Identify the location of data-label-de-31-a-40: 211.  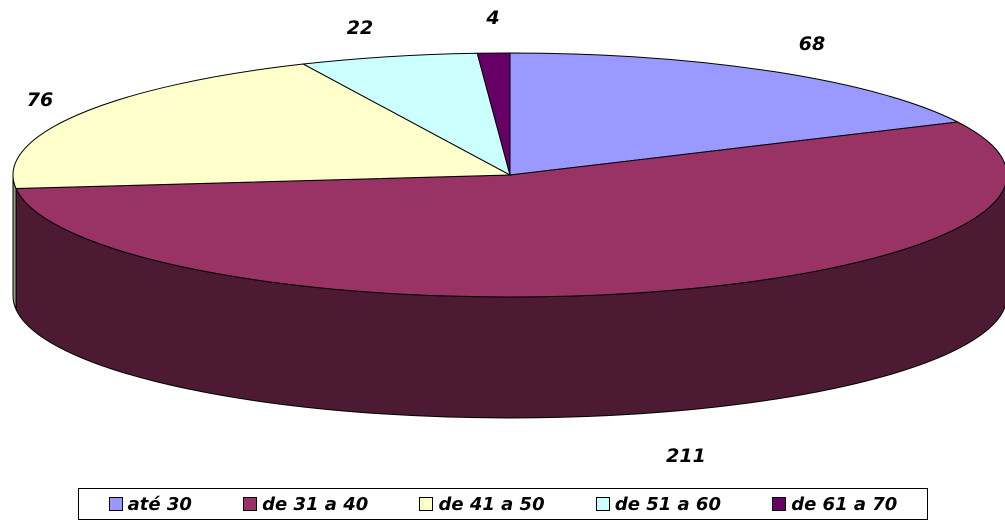
(686, 456).